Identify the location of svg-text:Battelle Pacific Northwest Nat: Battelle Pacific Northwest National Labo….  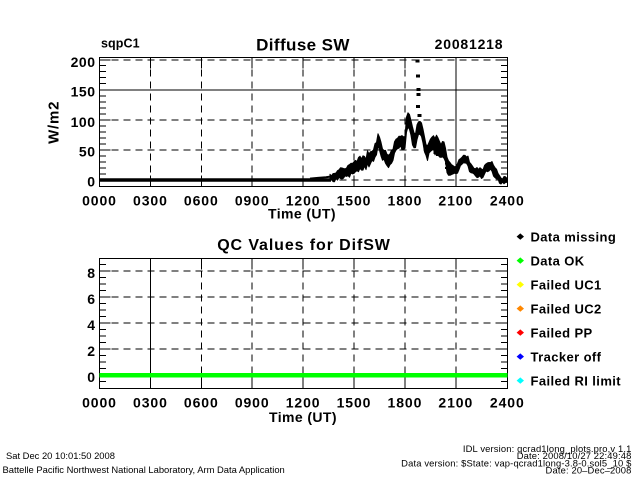
(144, 469).